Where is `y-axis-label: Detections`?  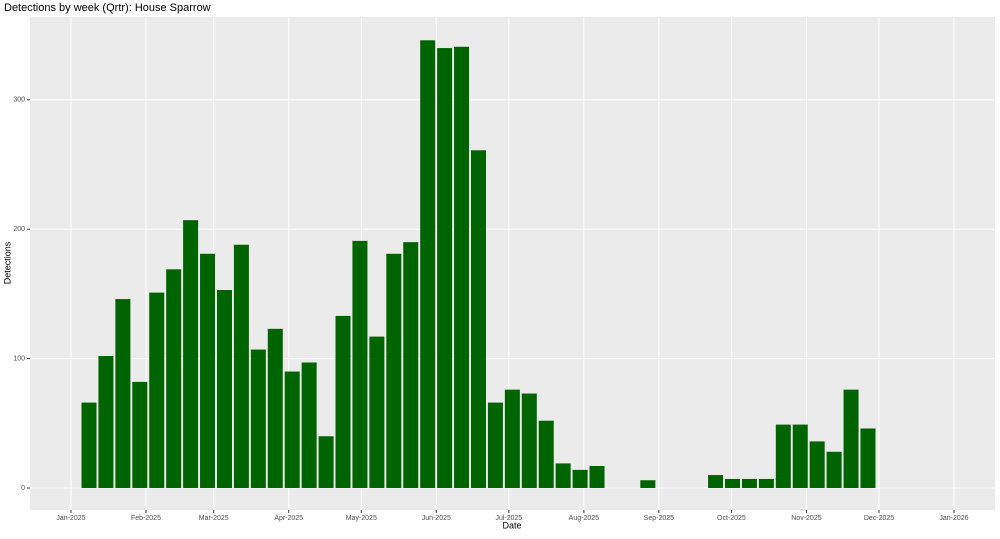
y-axis-label: Detections is located at coordinates (7, 262).